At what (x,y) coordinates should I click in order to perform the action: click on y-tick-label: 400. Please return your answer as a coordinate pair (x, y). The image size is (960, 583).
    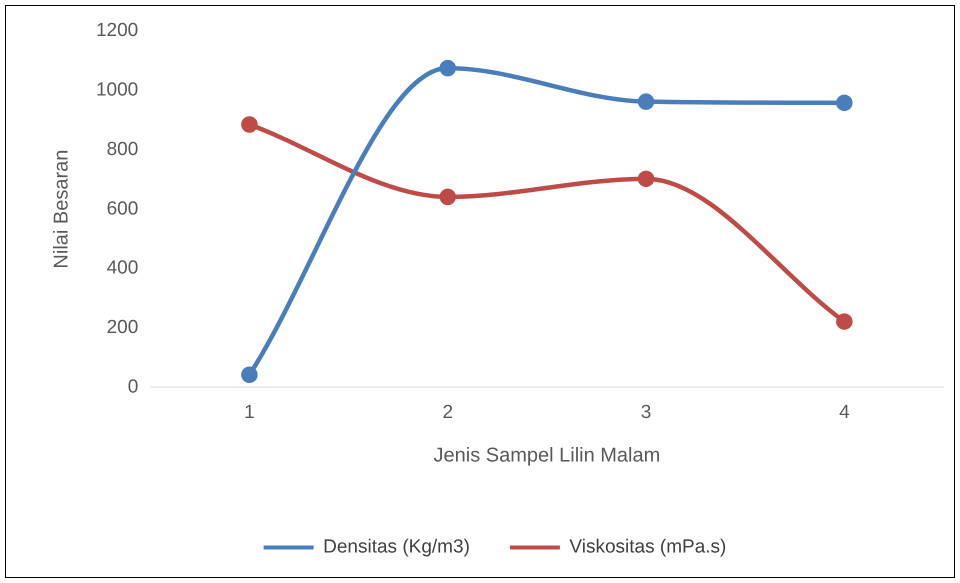
    Looking at the image, I should click on (122, 268).